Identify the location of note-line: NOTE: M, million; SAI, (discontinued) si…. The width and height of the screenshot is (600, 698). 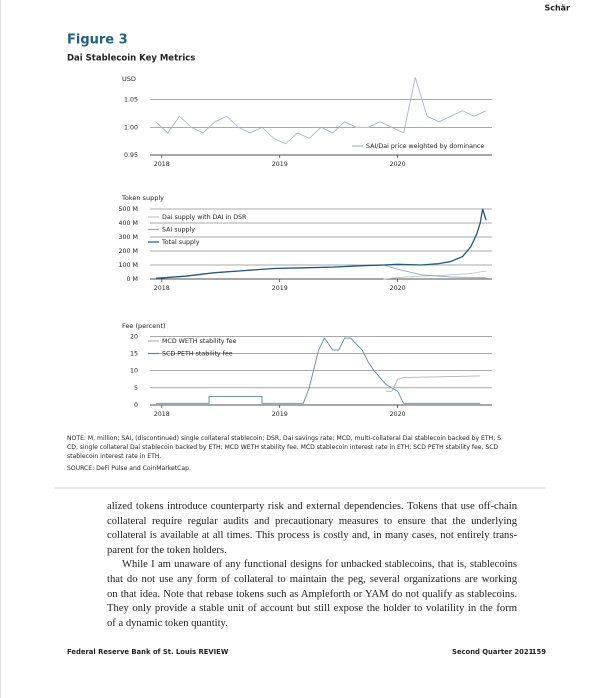
(284, 438).